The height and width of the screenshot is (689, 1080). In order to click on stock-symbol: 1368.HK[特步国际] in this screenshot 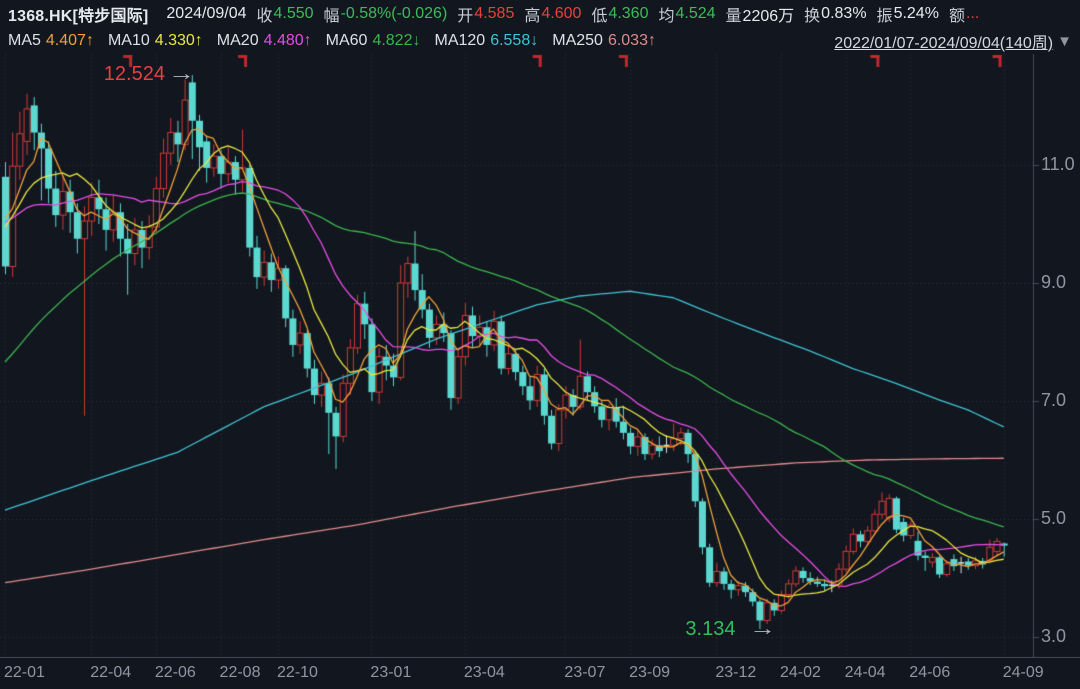, I will do `click(78, 16)`.